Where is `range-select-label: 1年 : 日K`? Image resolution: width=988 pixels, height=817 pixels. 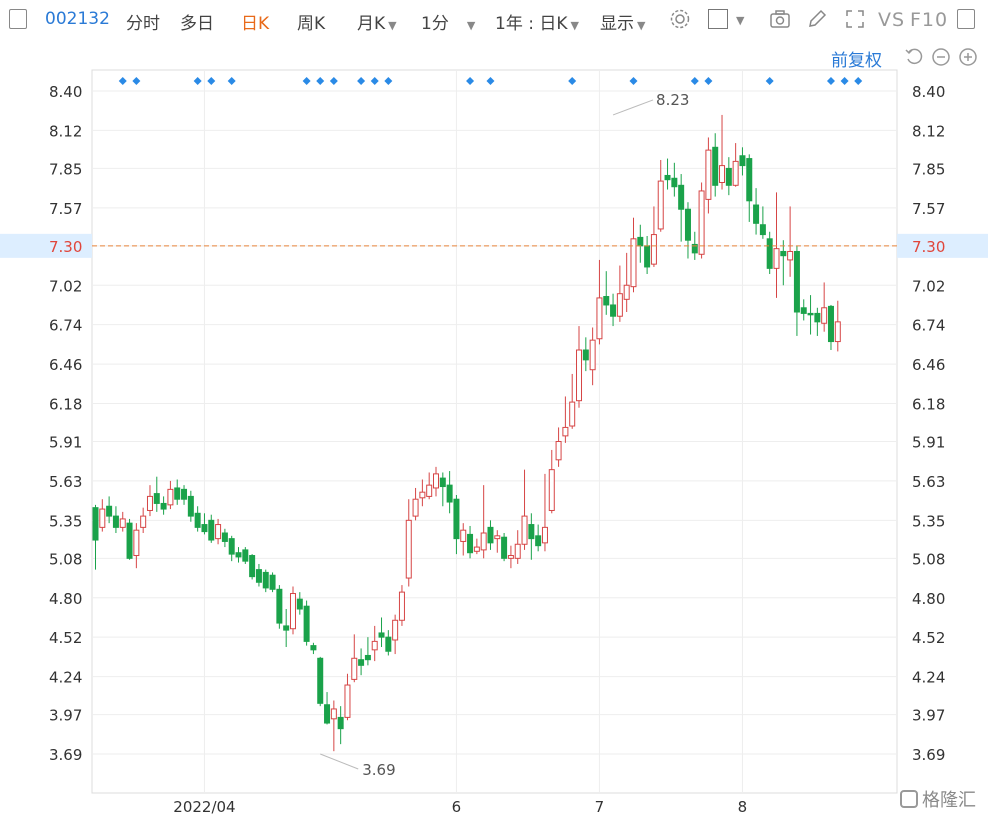
range-select-label: 1年 : 日K is located at coordinates (531, 24).